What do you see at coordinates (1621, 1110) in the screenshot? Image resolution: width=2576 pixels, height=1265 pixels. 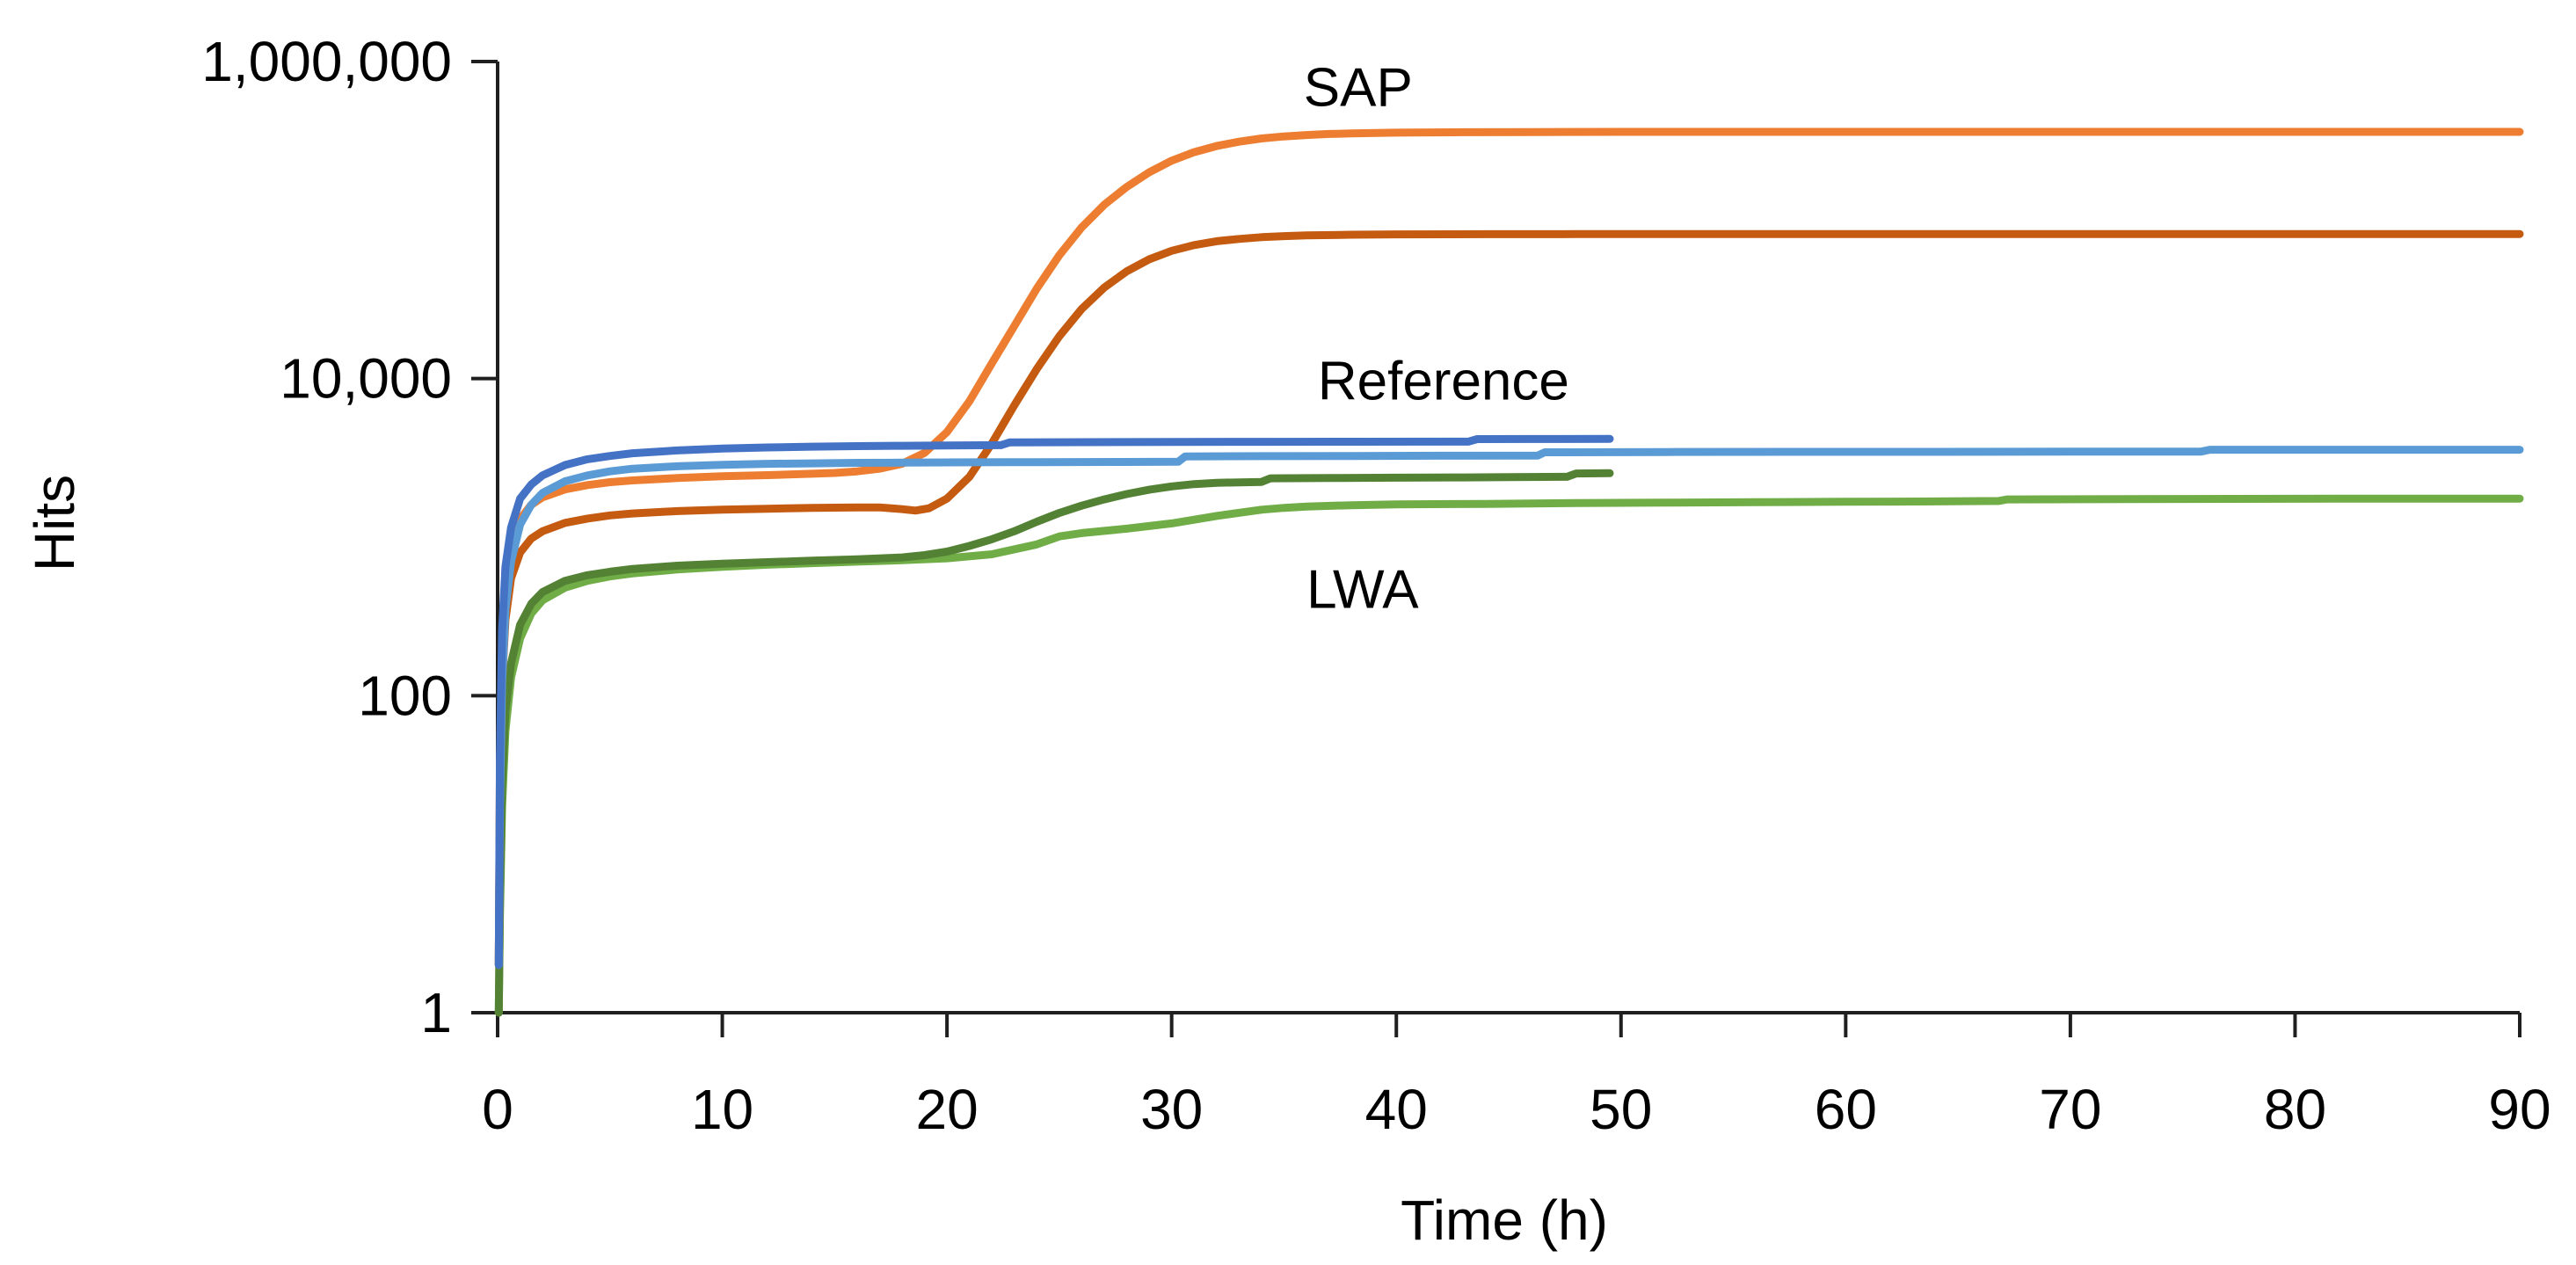 I see `x-axis-tick-label: 50` at bounding box center [1621, 1110].